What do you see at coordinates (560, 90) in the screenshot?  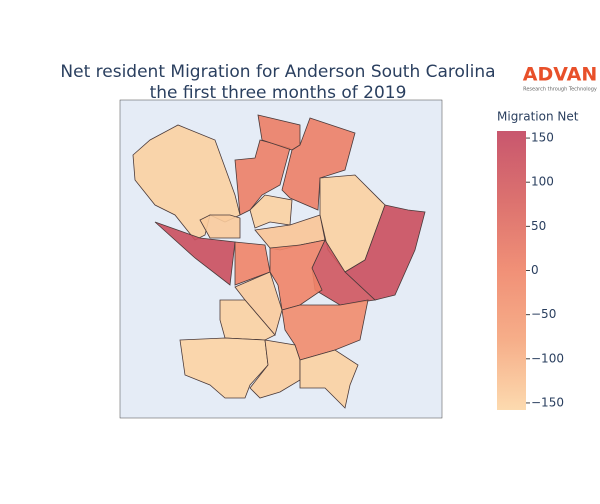 I see `logo-tagline: Research through Technology` at bounding box center [560, 90].